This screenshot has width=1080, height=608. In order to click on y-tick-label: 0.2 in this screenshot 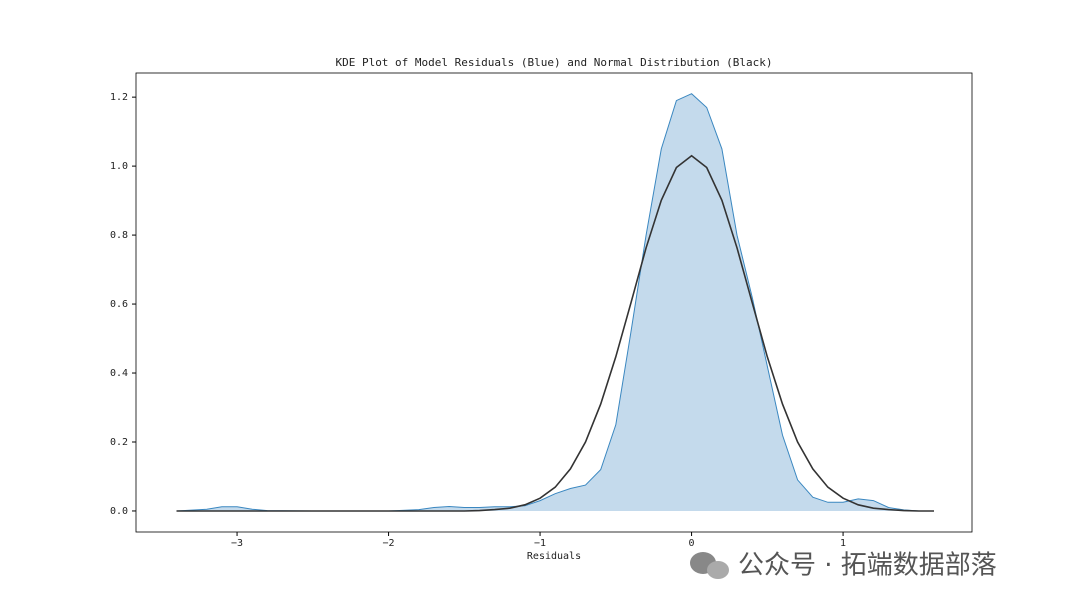, I will do `click(119, 442)`.